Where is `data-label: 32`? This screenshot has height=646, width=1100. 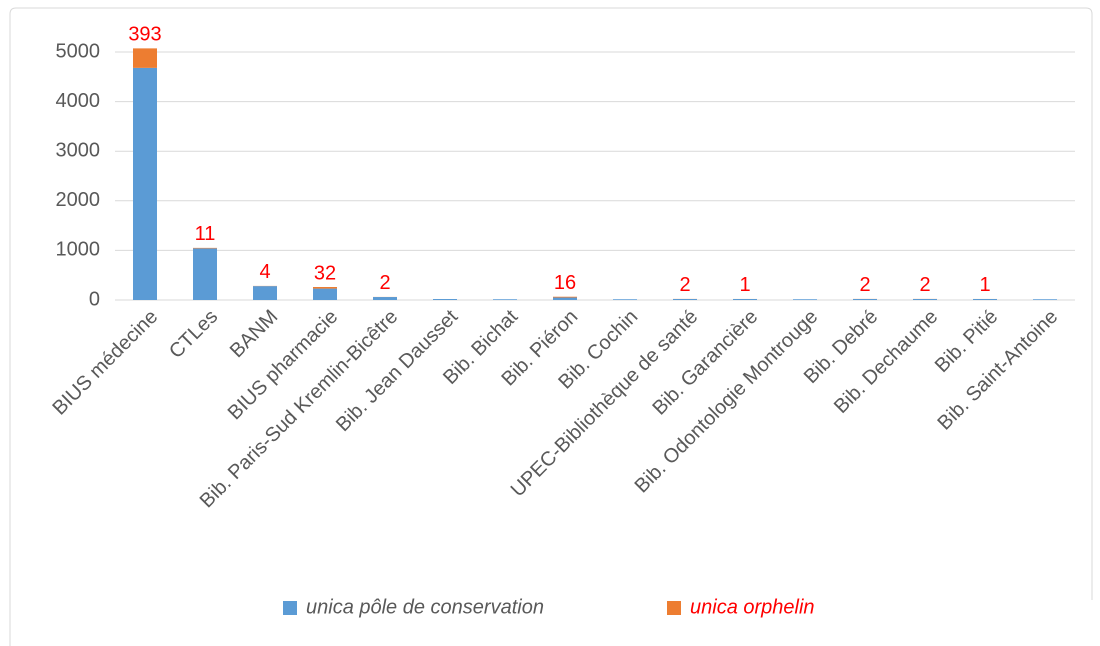 data-label: 32 is located at coordinates (325, 273).